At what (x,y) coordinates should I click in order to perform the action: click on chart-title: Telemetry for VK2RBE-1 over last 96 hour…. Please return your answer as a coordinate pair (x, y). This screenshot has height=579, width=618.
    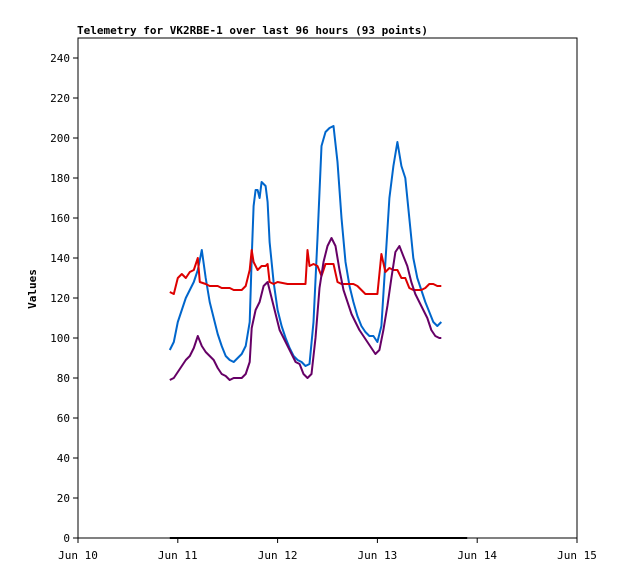
    Looking at the image, I should click on (252, 30).